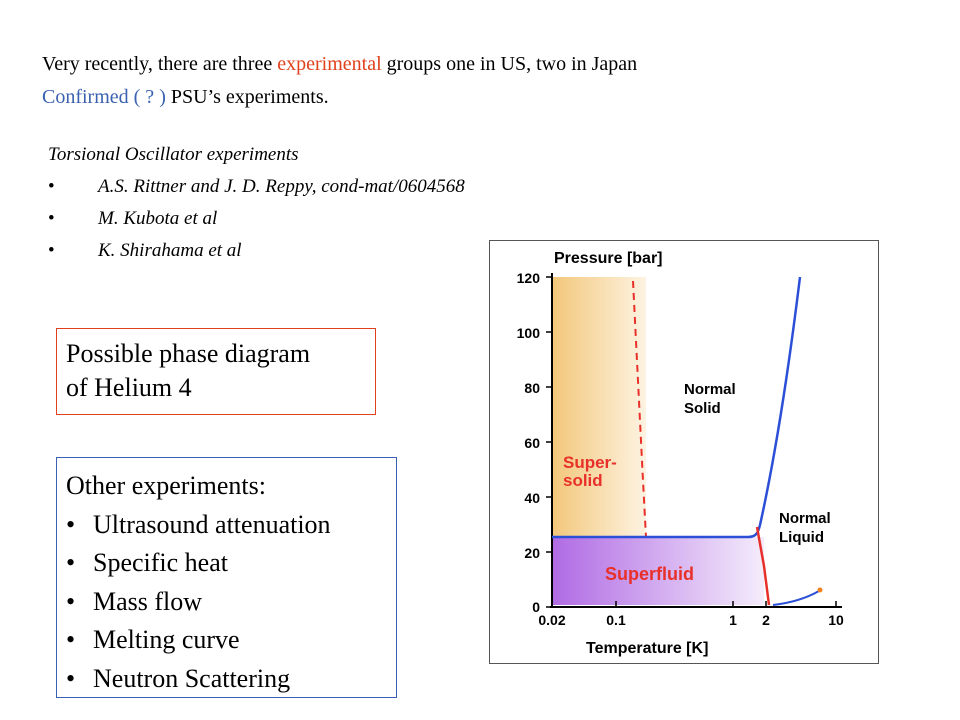 The height and width of the screenshot is (720, 960). I want to click on list-item: • Neutron Scattering, so click(231, 679).